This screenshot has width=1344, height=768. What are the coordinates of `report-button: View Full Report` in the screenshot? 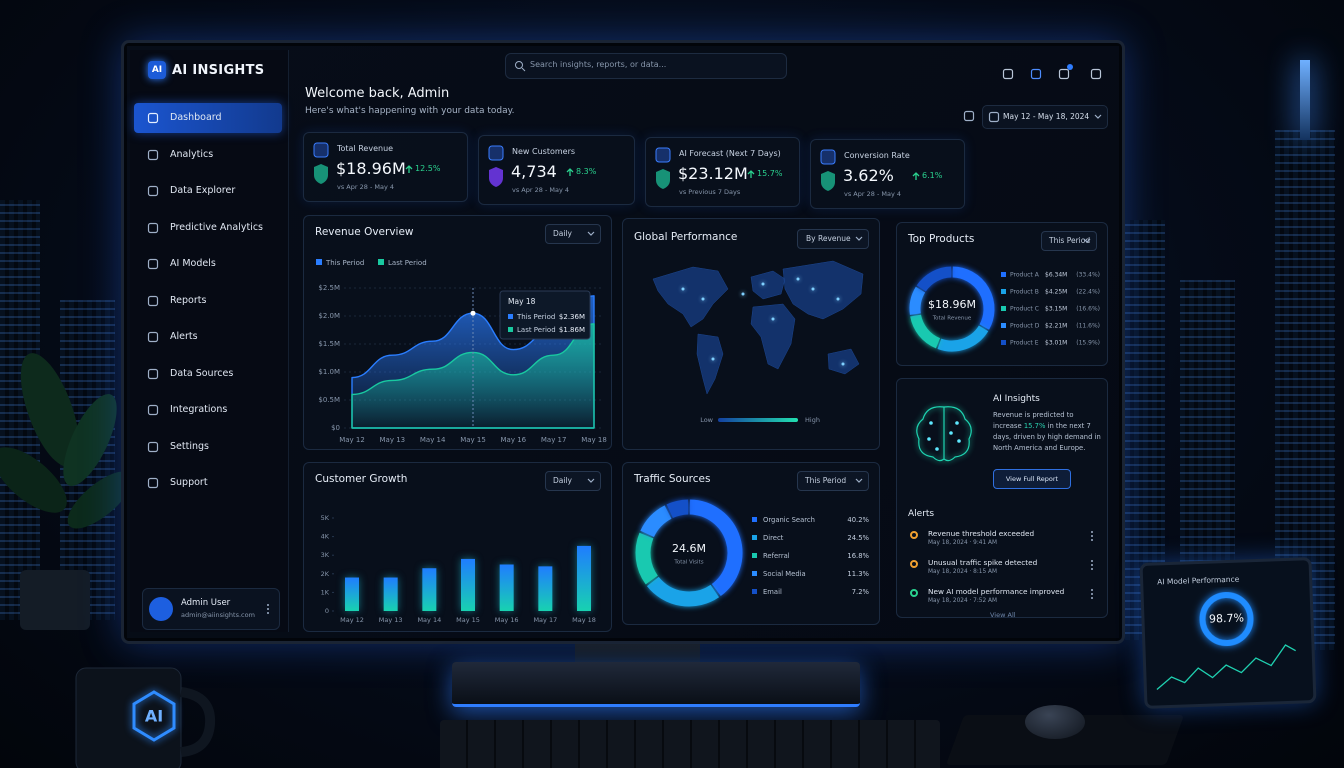 It's located at (1032, 479).